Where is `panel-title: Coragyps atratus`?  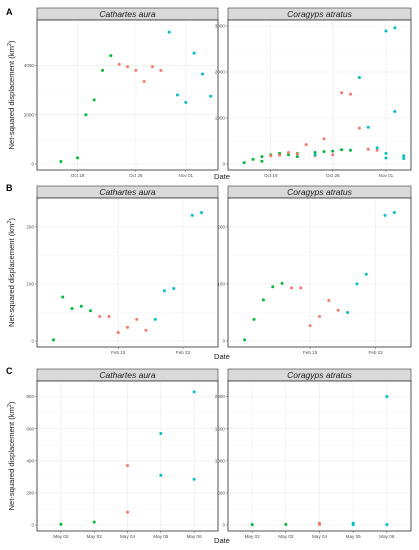 panel-title: Coragyps atratus is located at coordinates (319, 14).